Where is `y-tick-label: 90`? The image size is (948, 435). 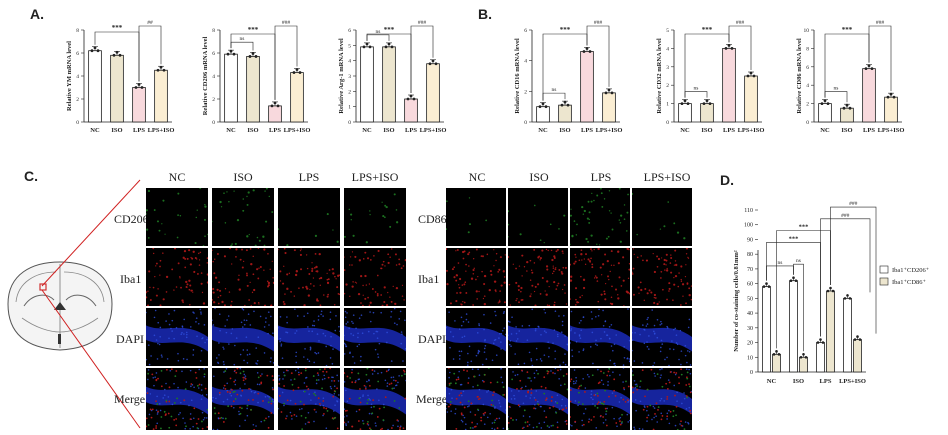
y-tick-label: 90 is located at coordinates (750, 240).